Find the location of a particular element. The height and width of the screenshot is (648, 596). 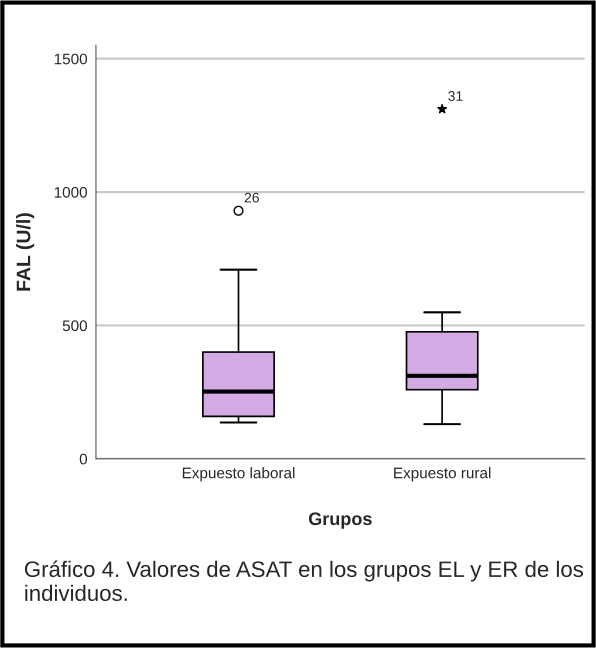

x-tick-label: Expuesto laboral is located at coordinates (238, 474).